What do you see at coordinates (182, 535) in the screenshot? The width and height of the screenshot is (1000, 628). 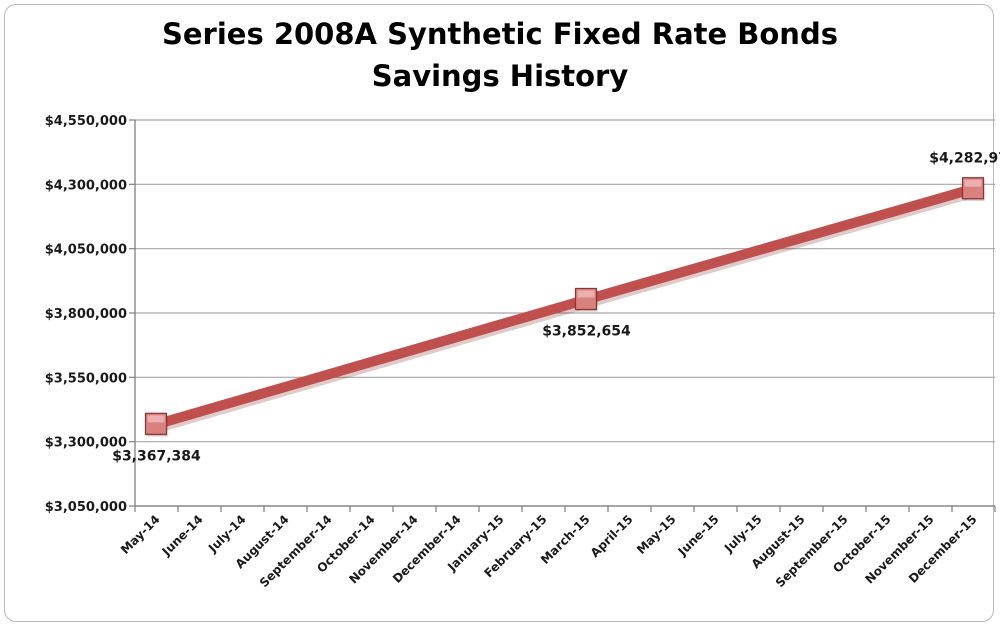 I see `x-tick-label: June-14` at bounding box center [182, 535].